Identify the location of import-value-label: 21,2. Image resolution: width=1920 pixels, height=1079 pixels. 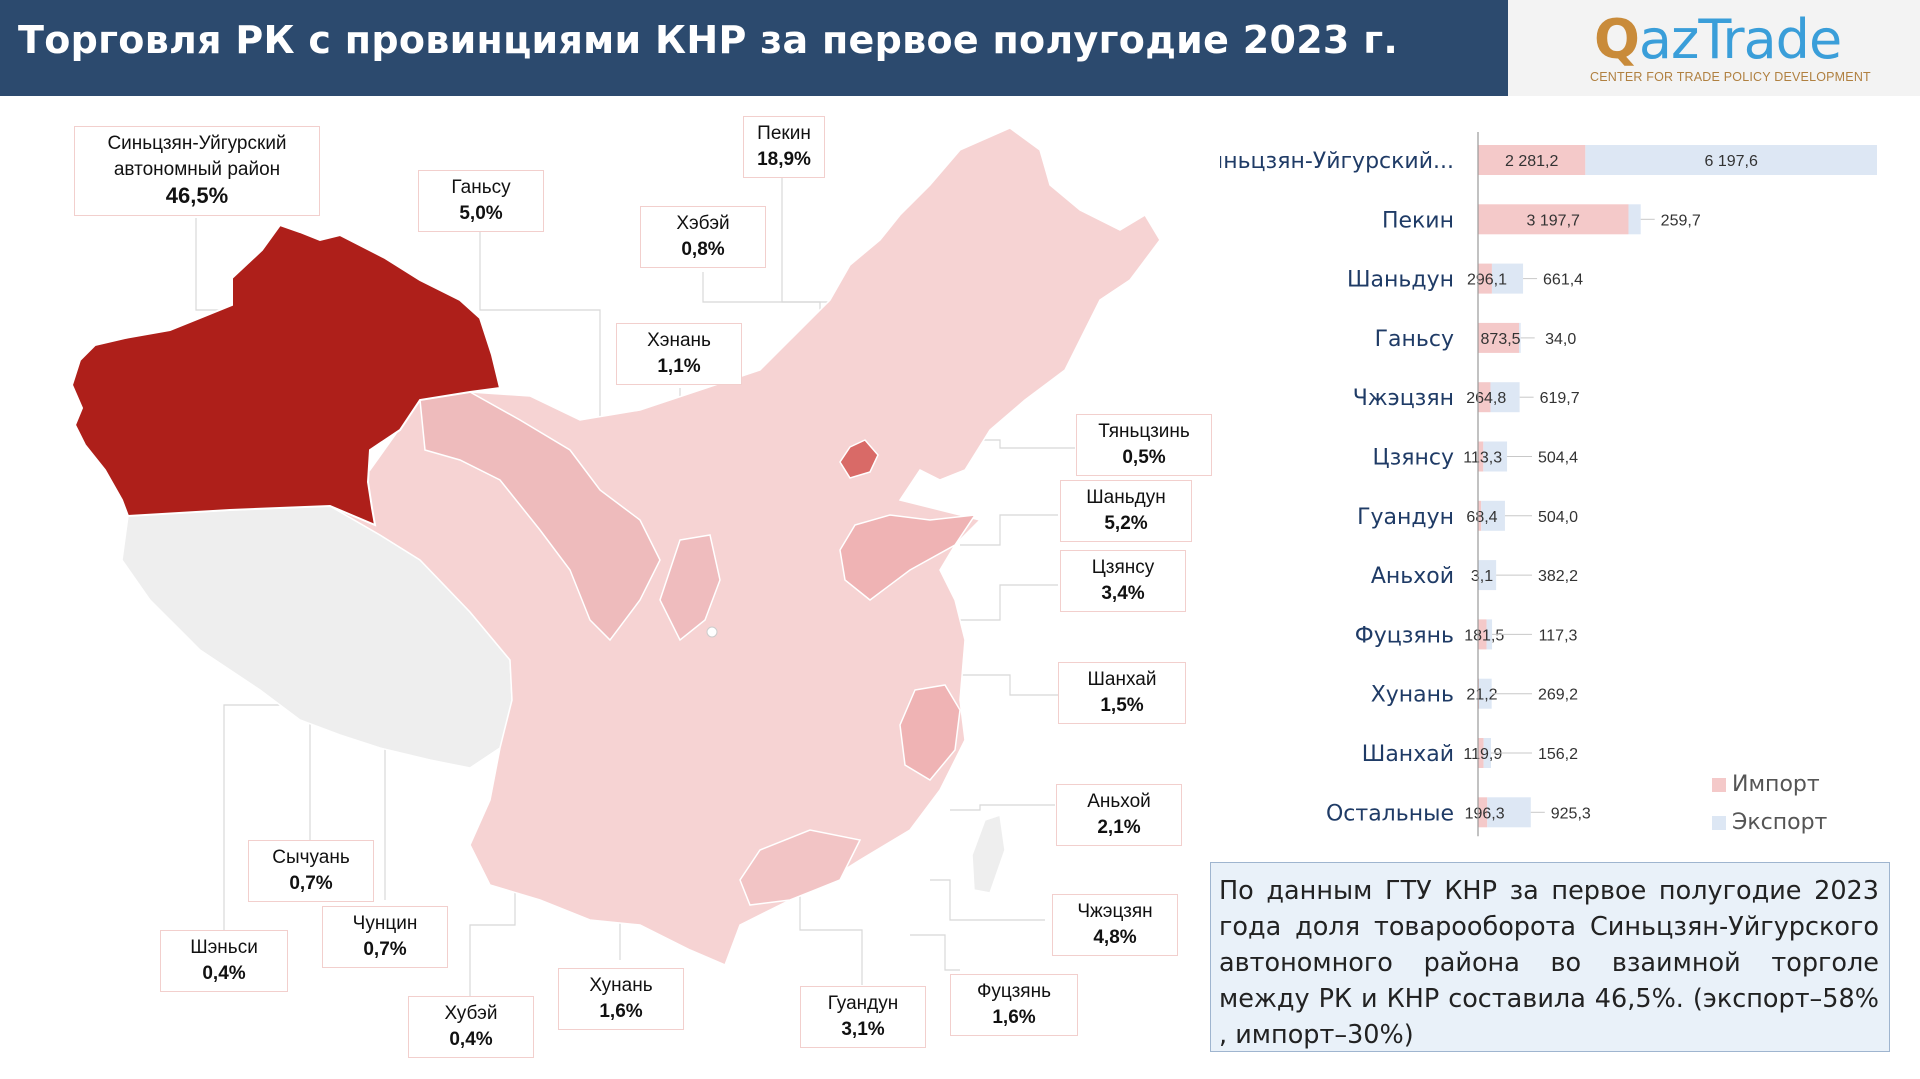
(1481, 695).